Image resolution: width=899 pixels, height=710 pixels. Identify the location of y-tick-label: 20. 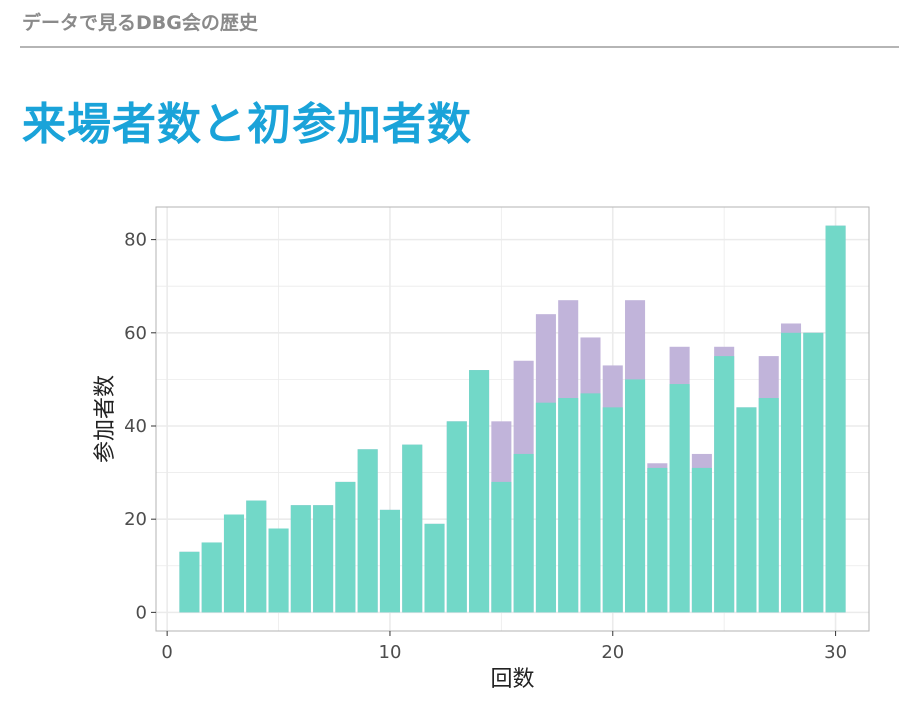
(135, 519).